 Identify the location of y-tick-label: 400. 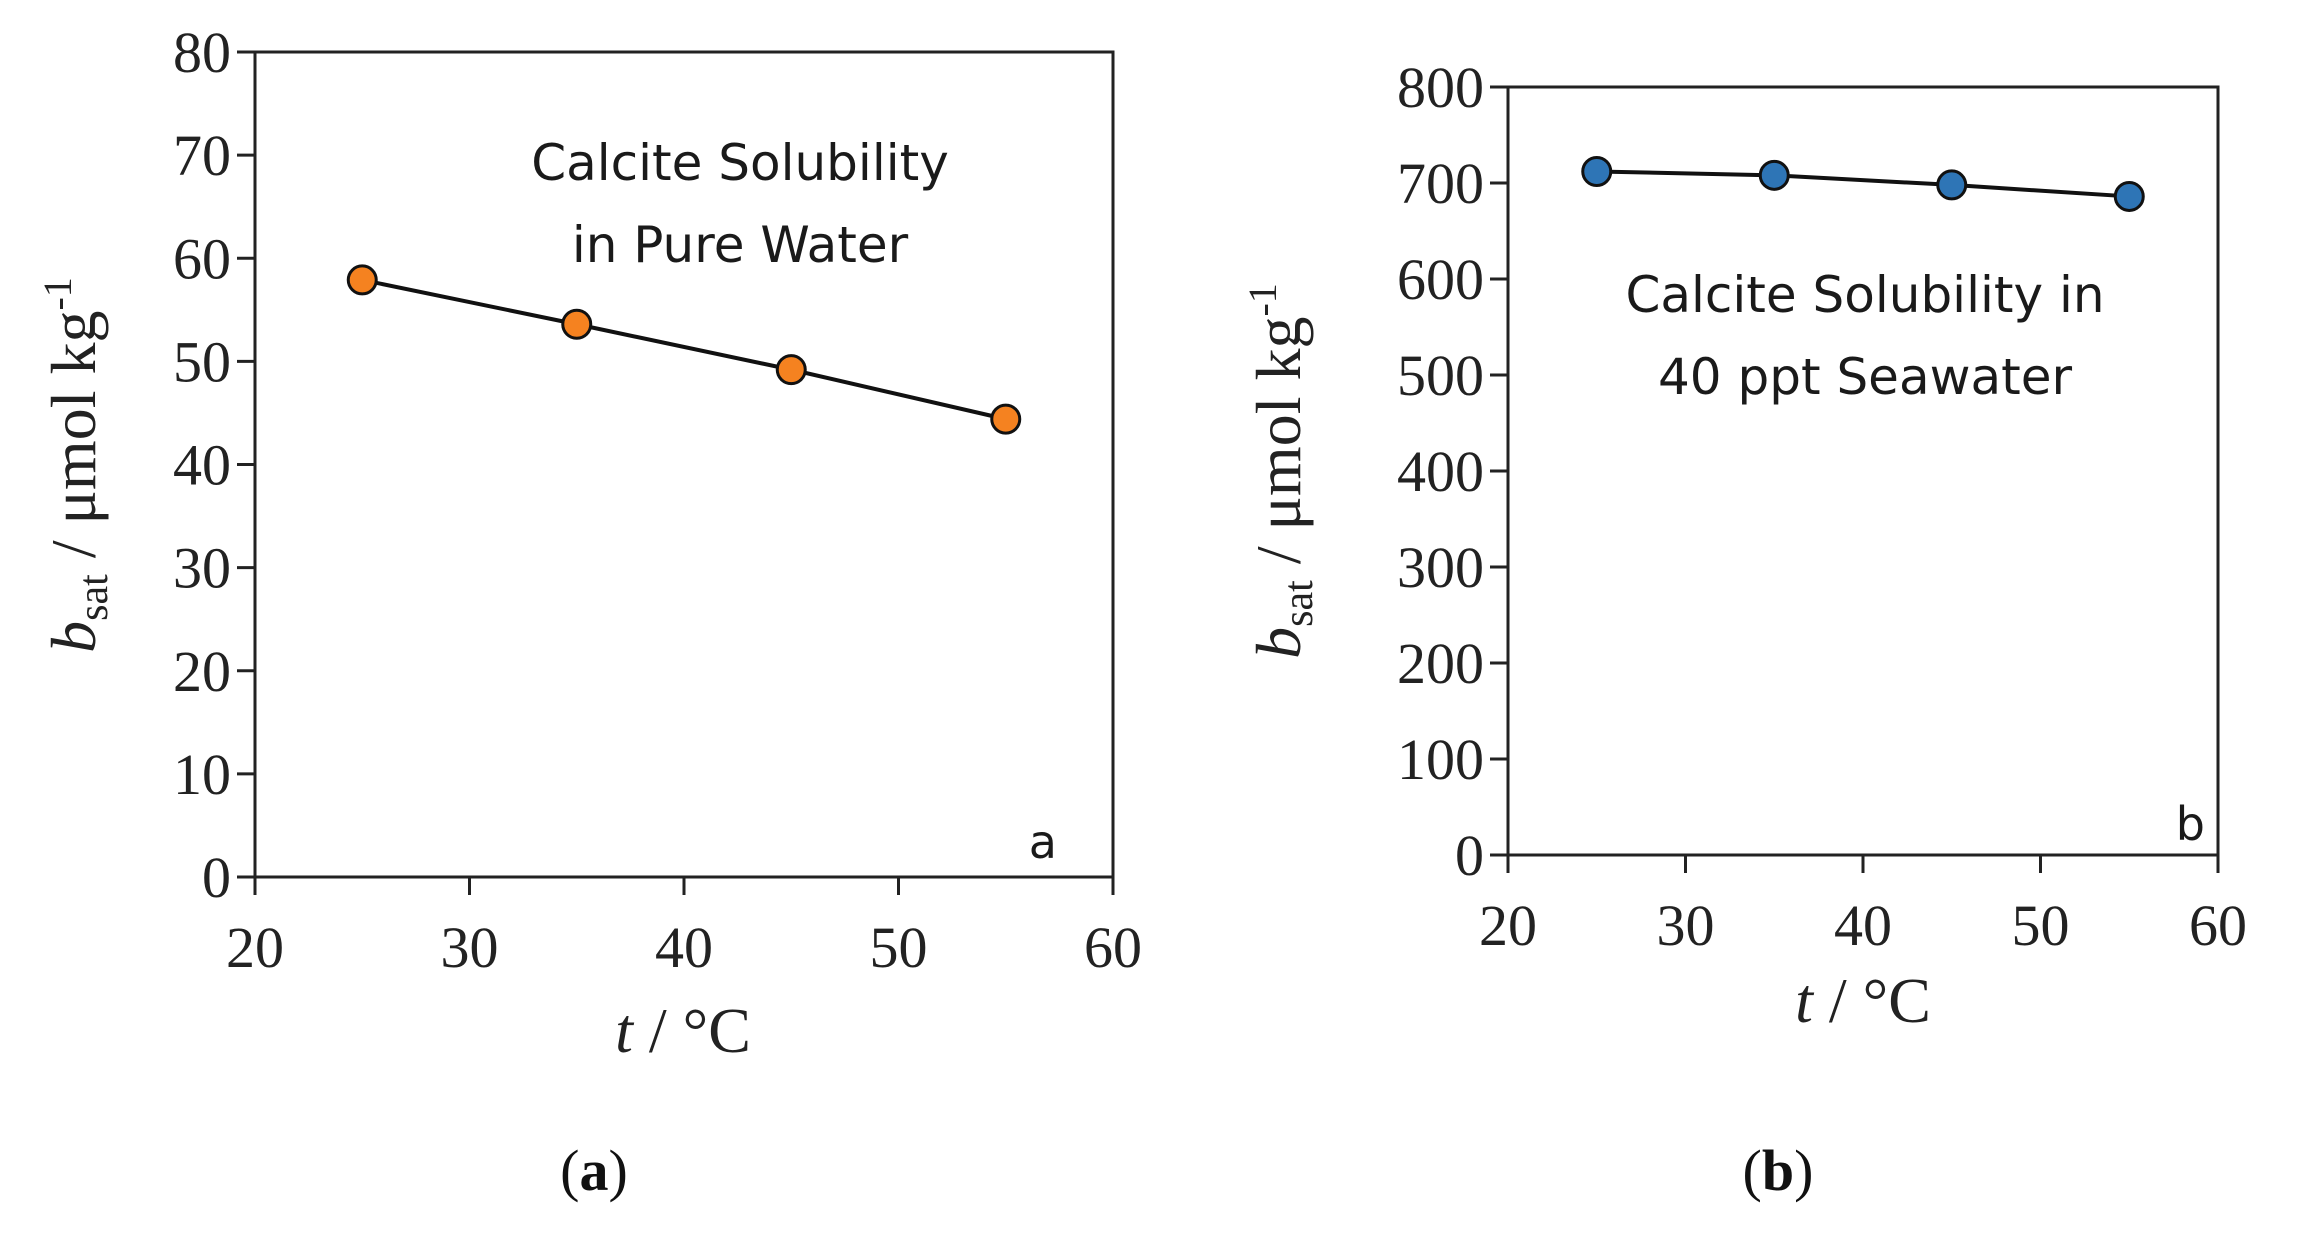
(1440, 471).